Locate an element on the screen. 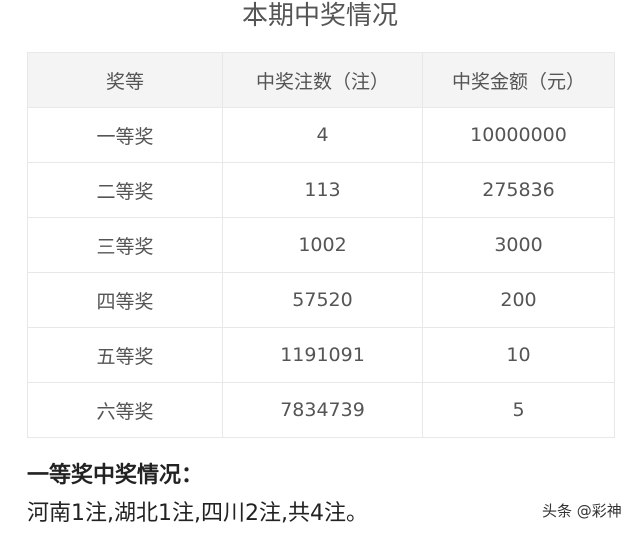  prize-level-cell: 四等奖 is located at coordinates (125, 300).